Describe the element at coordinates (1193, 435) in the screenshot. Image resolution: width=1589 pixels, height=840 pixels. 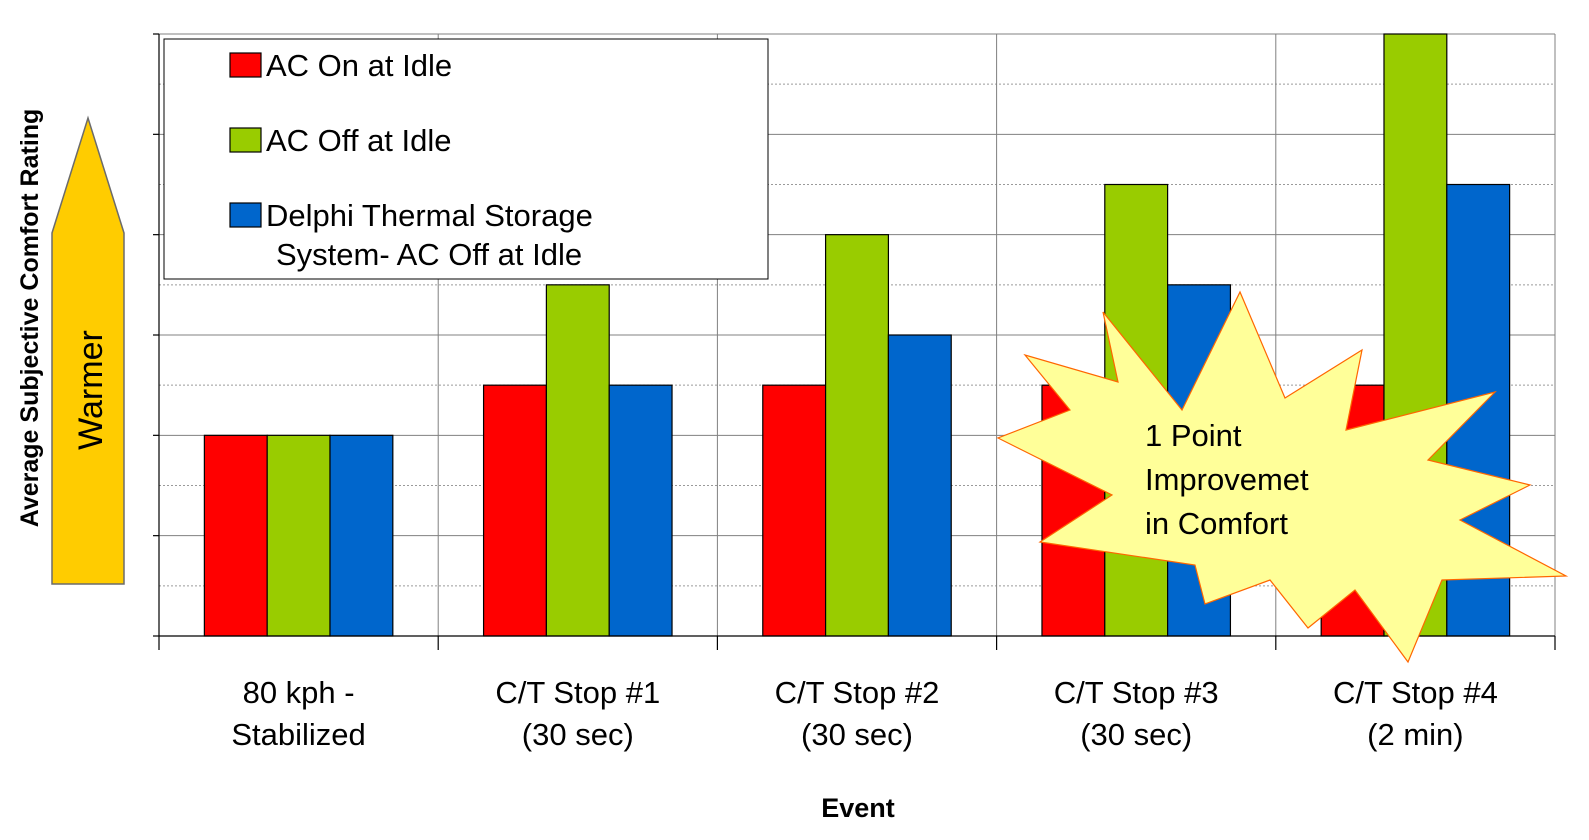
I see `burst-line-1: 1 Point` at that location.